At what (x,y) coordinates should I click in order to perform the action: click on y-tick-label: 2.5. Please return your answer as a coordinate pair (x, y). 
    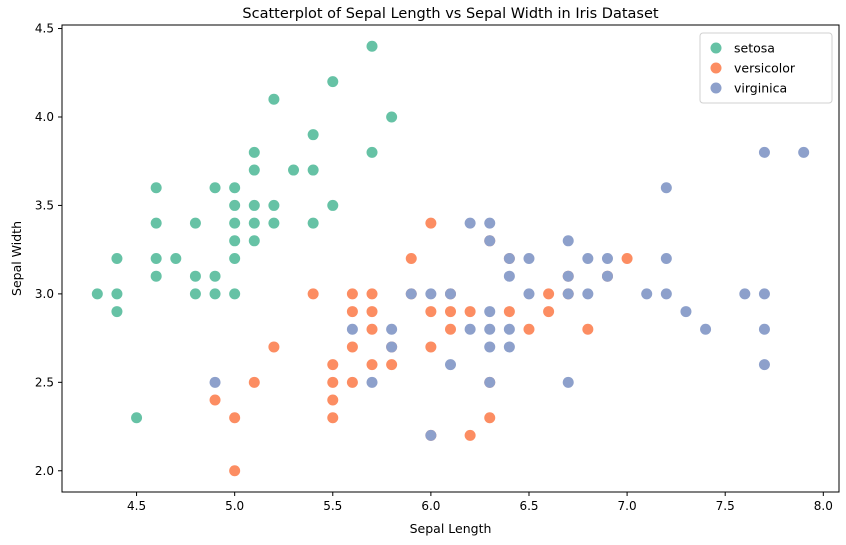
    Looking at the image, I should click on (44, 382).